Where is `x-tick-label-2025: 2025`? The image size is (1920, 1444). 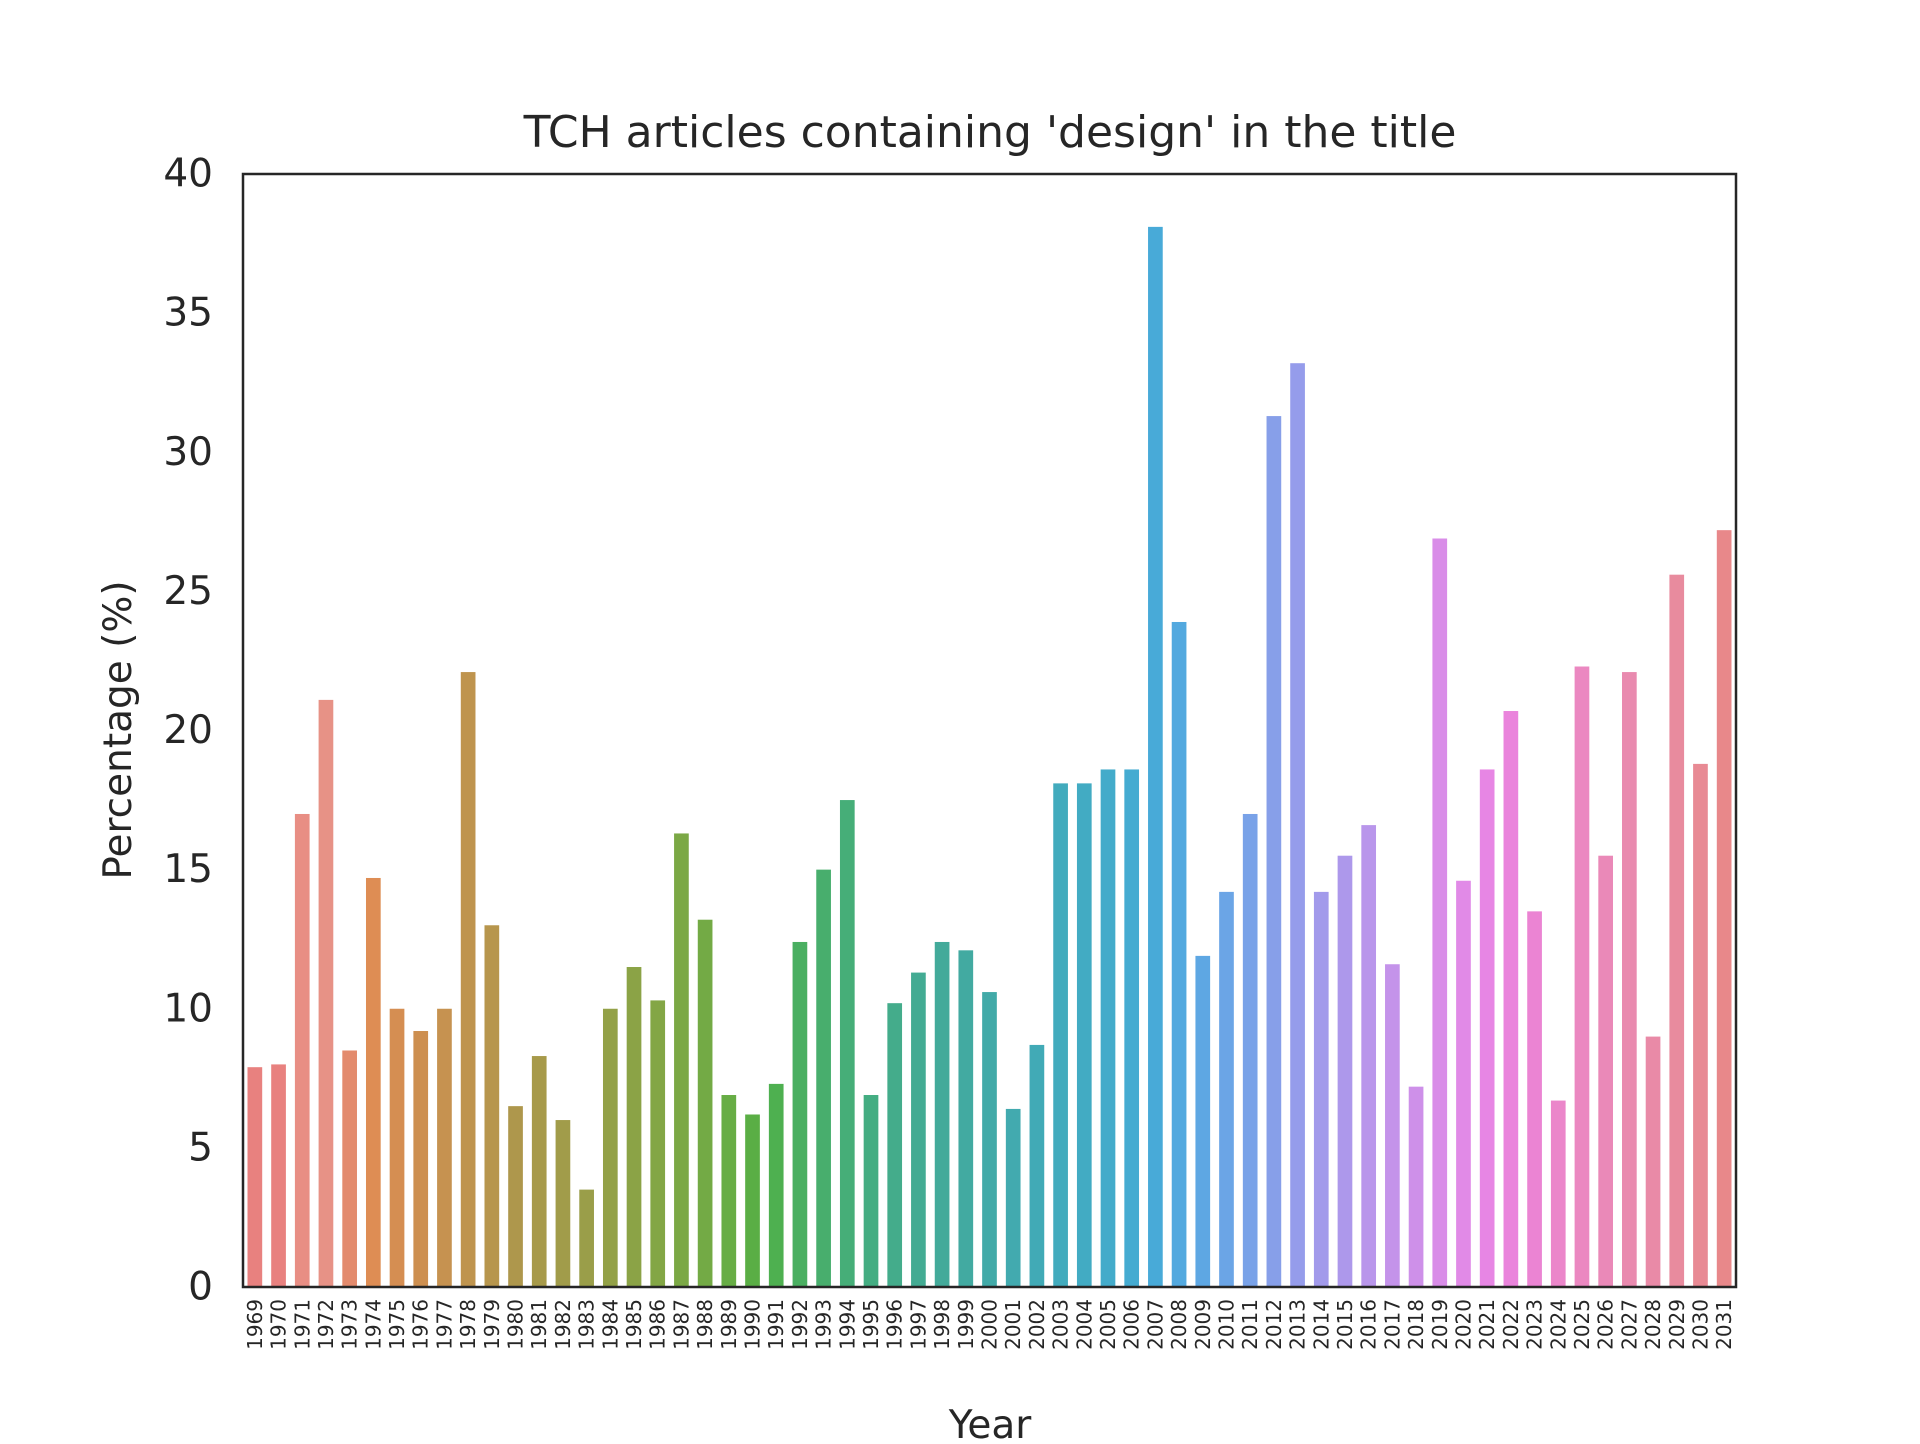 x-tick-label-2025: 2025 is located at coordinates (1582, 1324).